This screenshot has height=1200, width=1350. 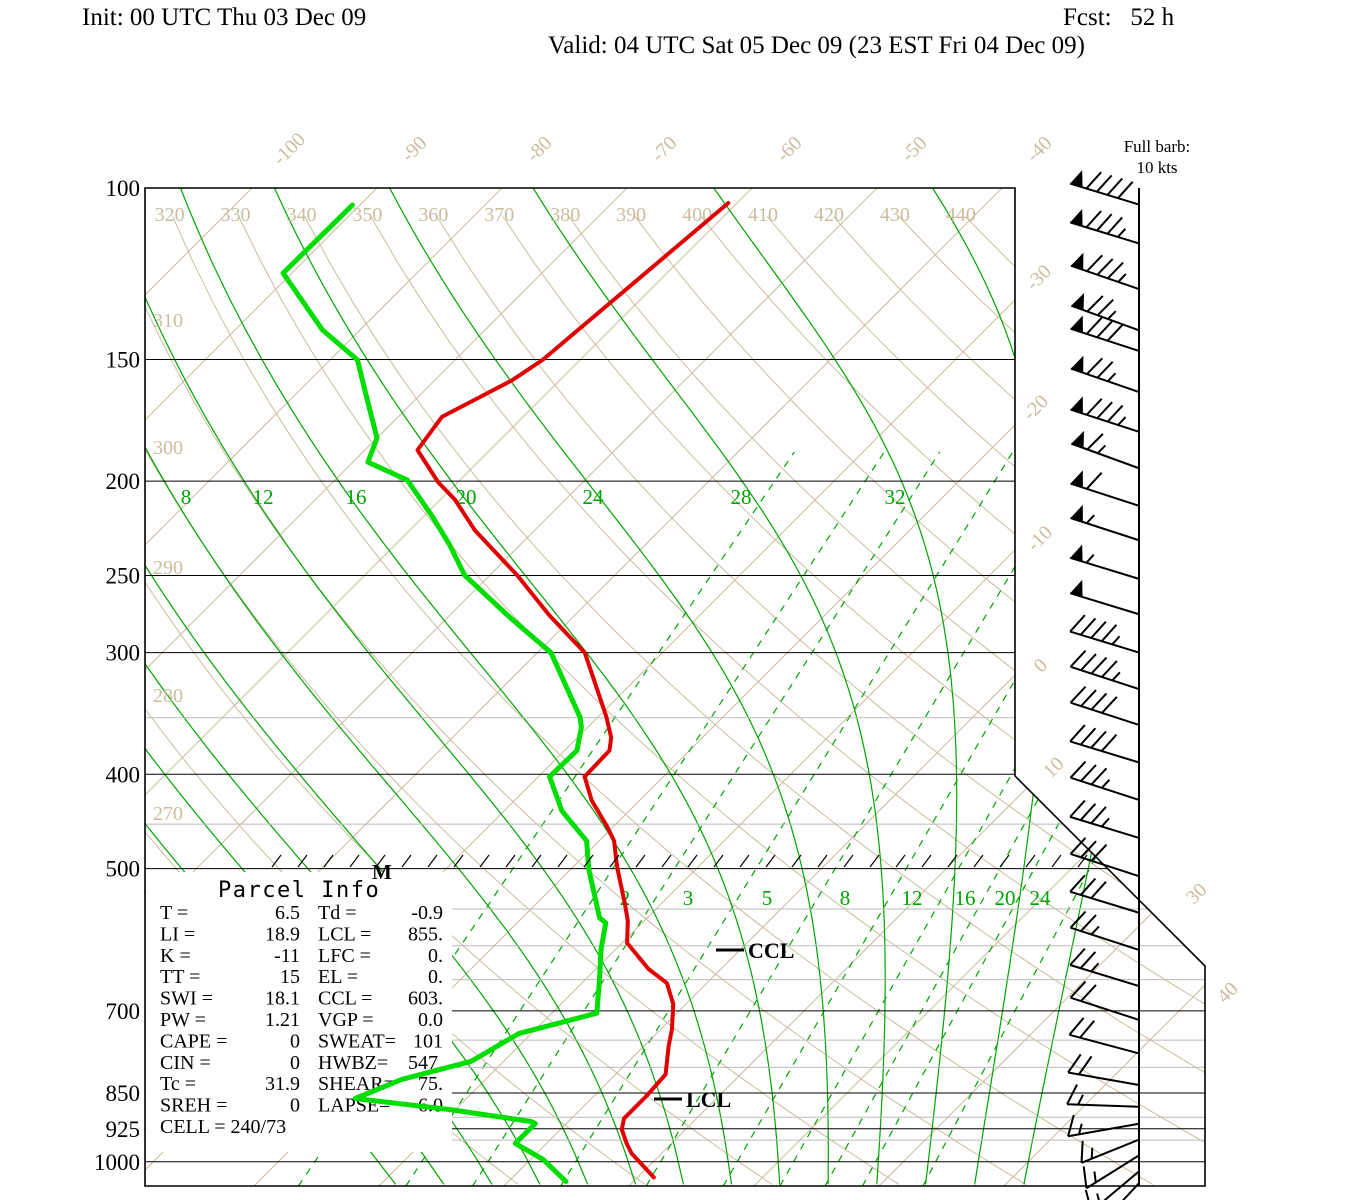 What do you see at coordinates (193, 1106) in the screenshot?
I see `parcel-info-label: SREH =` at bounding box center [193, 1106].